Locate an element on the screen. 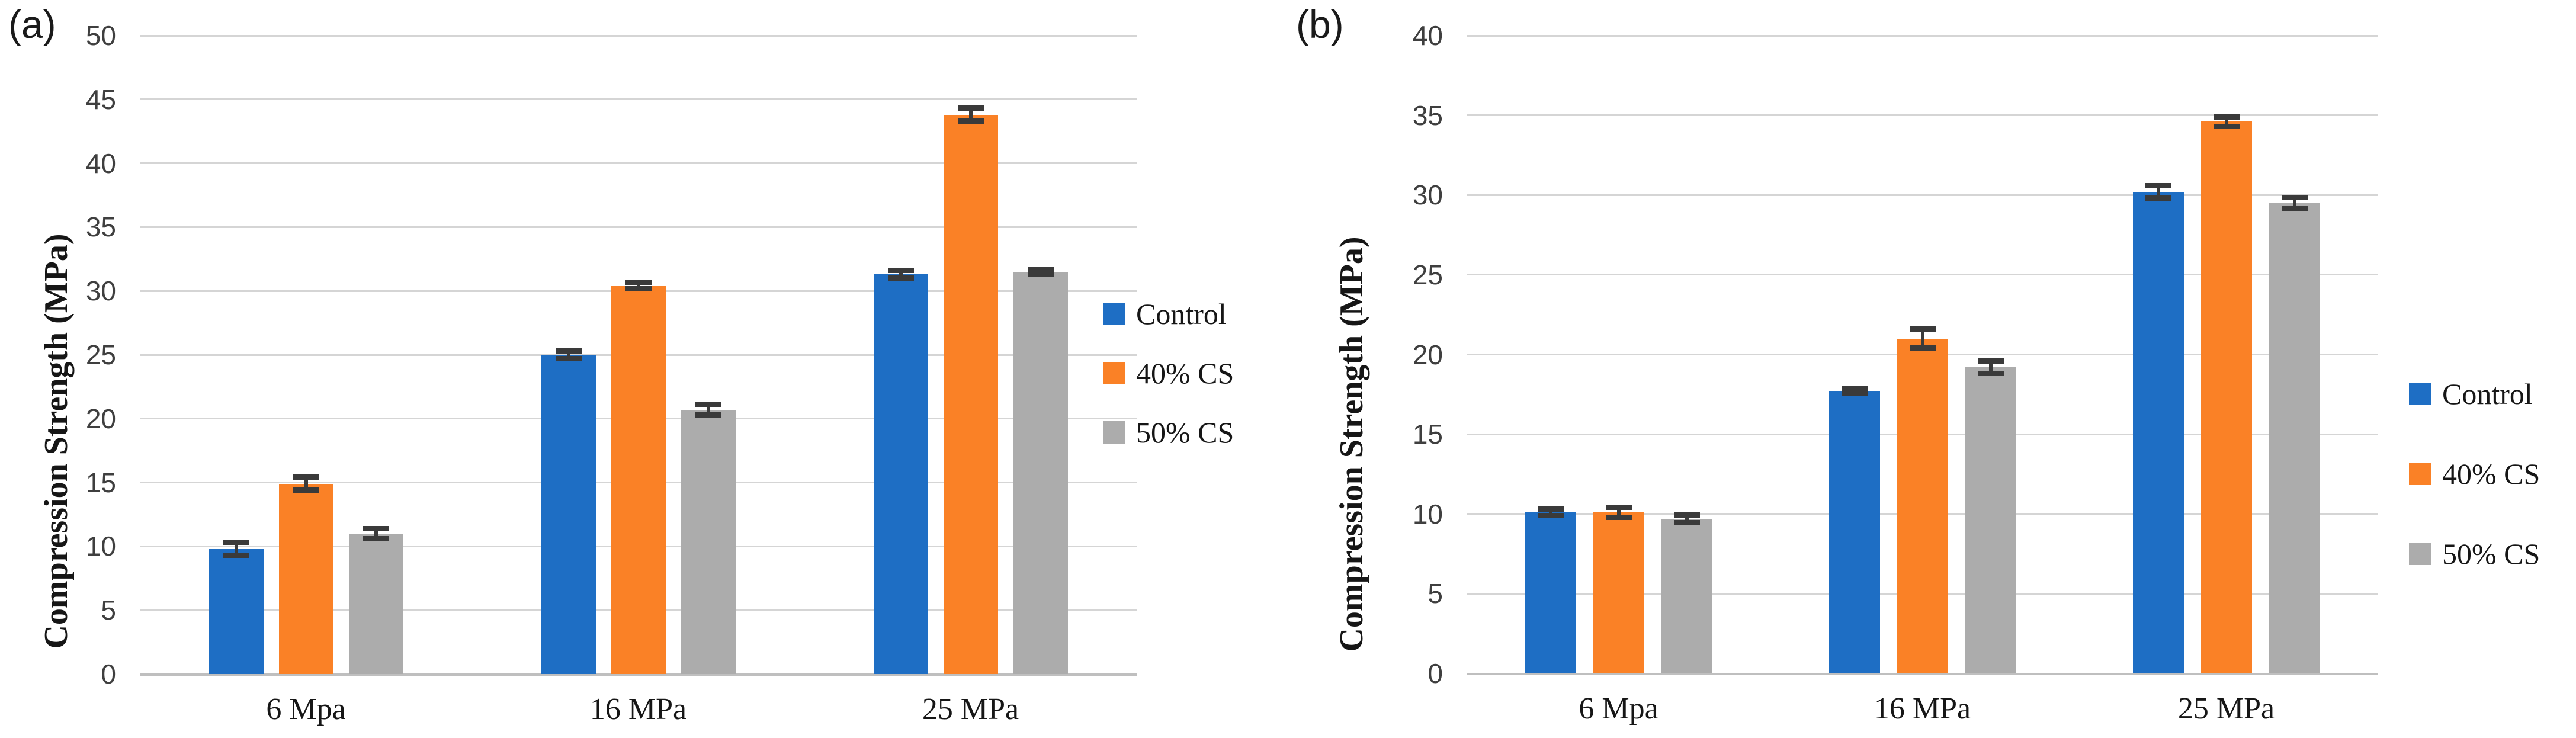 This screenshot has width=2576, height=738. legend-label: Control is located at coordinates (1181, 314).